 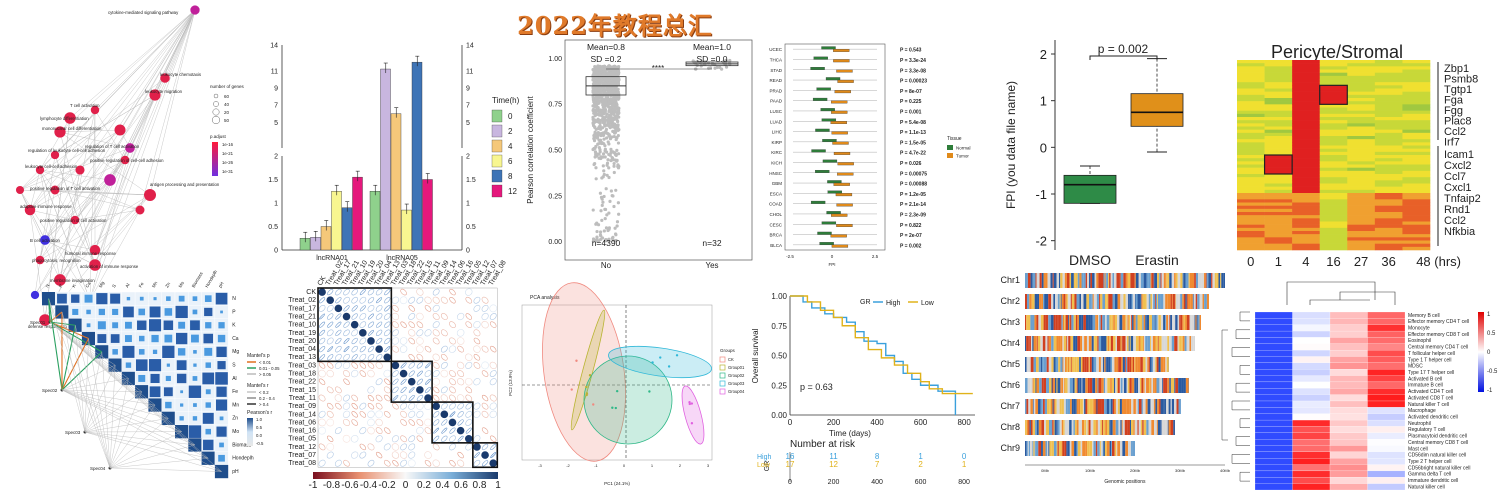 What do you see at coordinates (62, 160) in the screenshot?
I see `network-edge` at bounding box center [62, 160].